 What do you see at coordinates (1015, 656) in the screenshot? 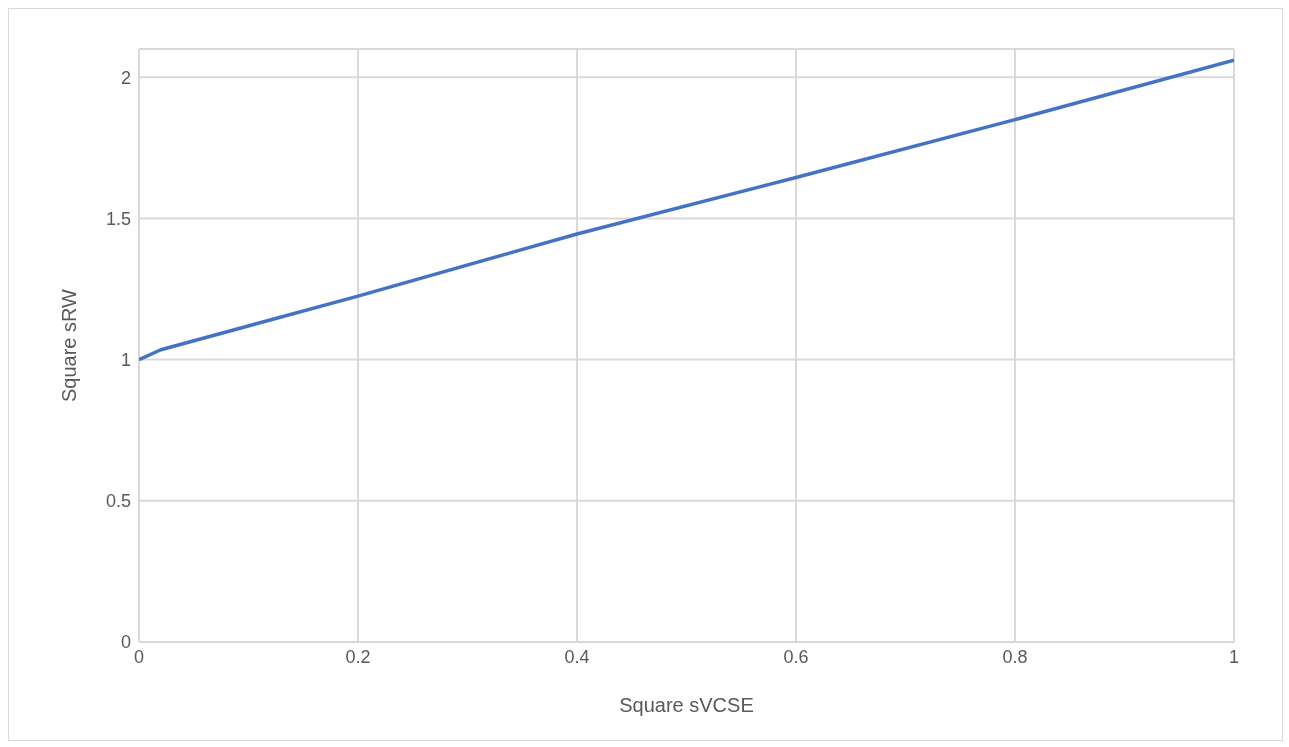
I see `x-tick-label: 0.8` at bounding box center [1015, 656].